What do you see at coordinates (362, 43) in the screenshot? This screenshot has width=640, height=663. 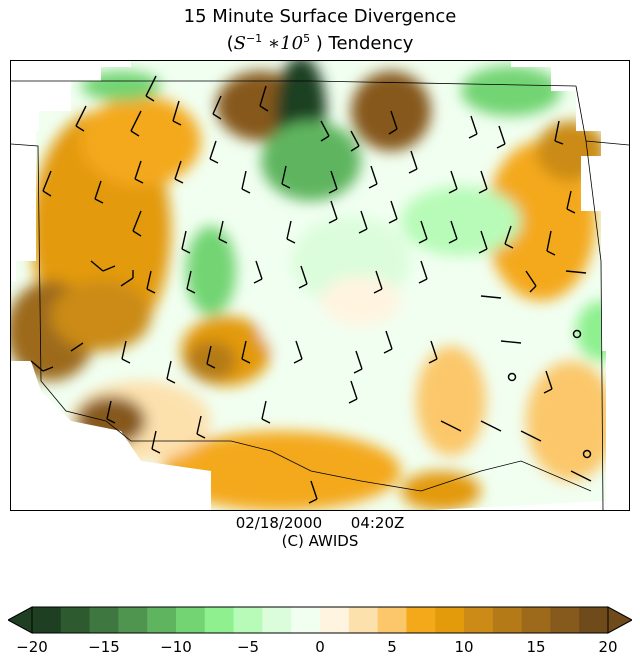 I see `subtitle-tendency: ) Tendency` at bounding box center [362, 43].